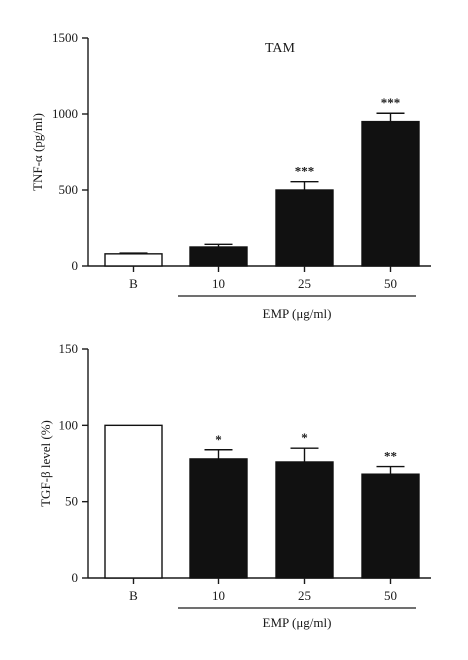 This screenshot has width=468, height=660. I want to click on y-tick-label: 150, so click(69, 348).